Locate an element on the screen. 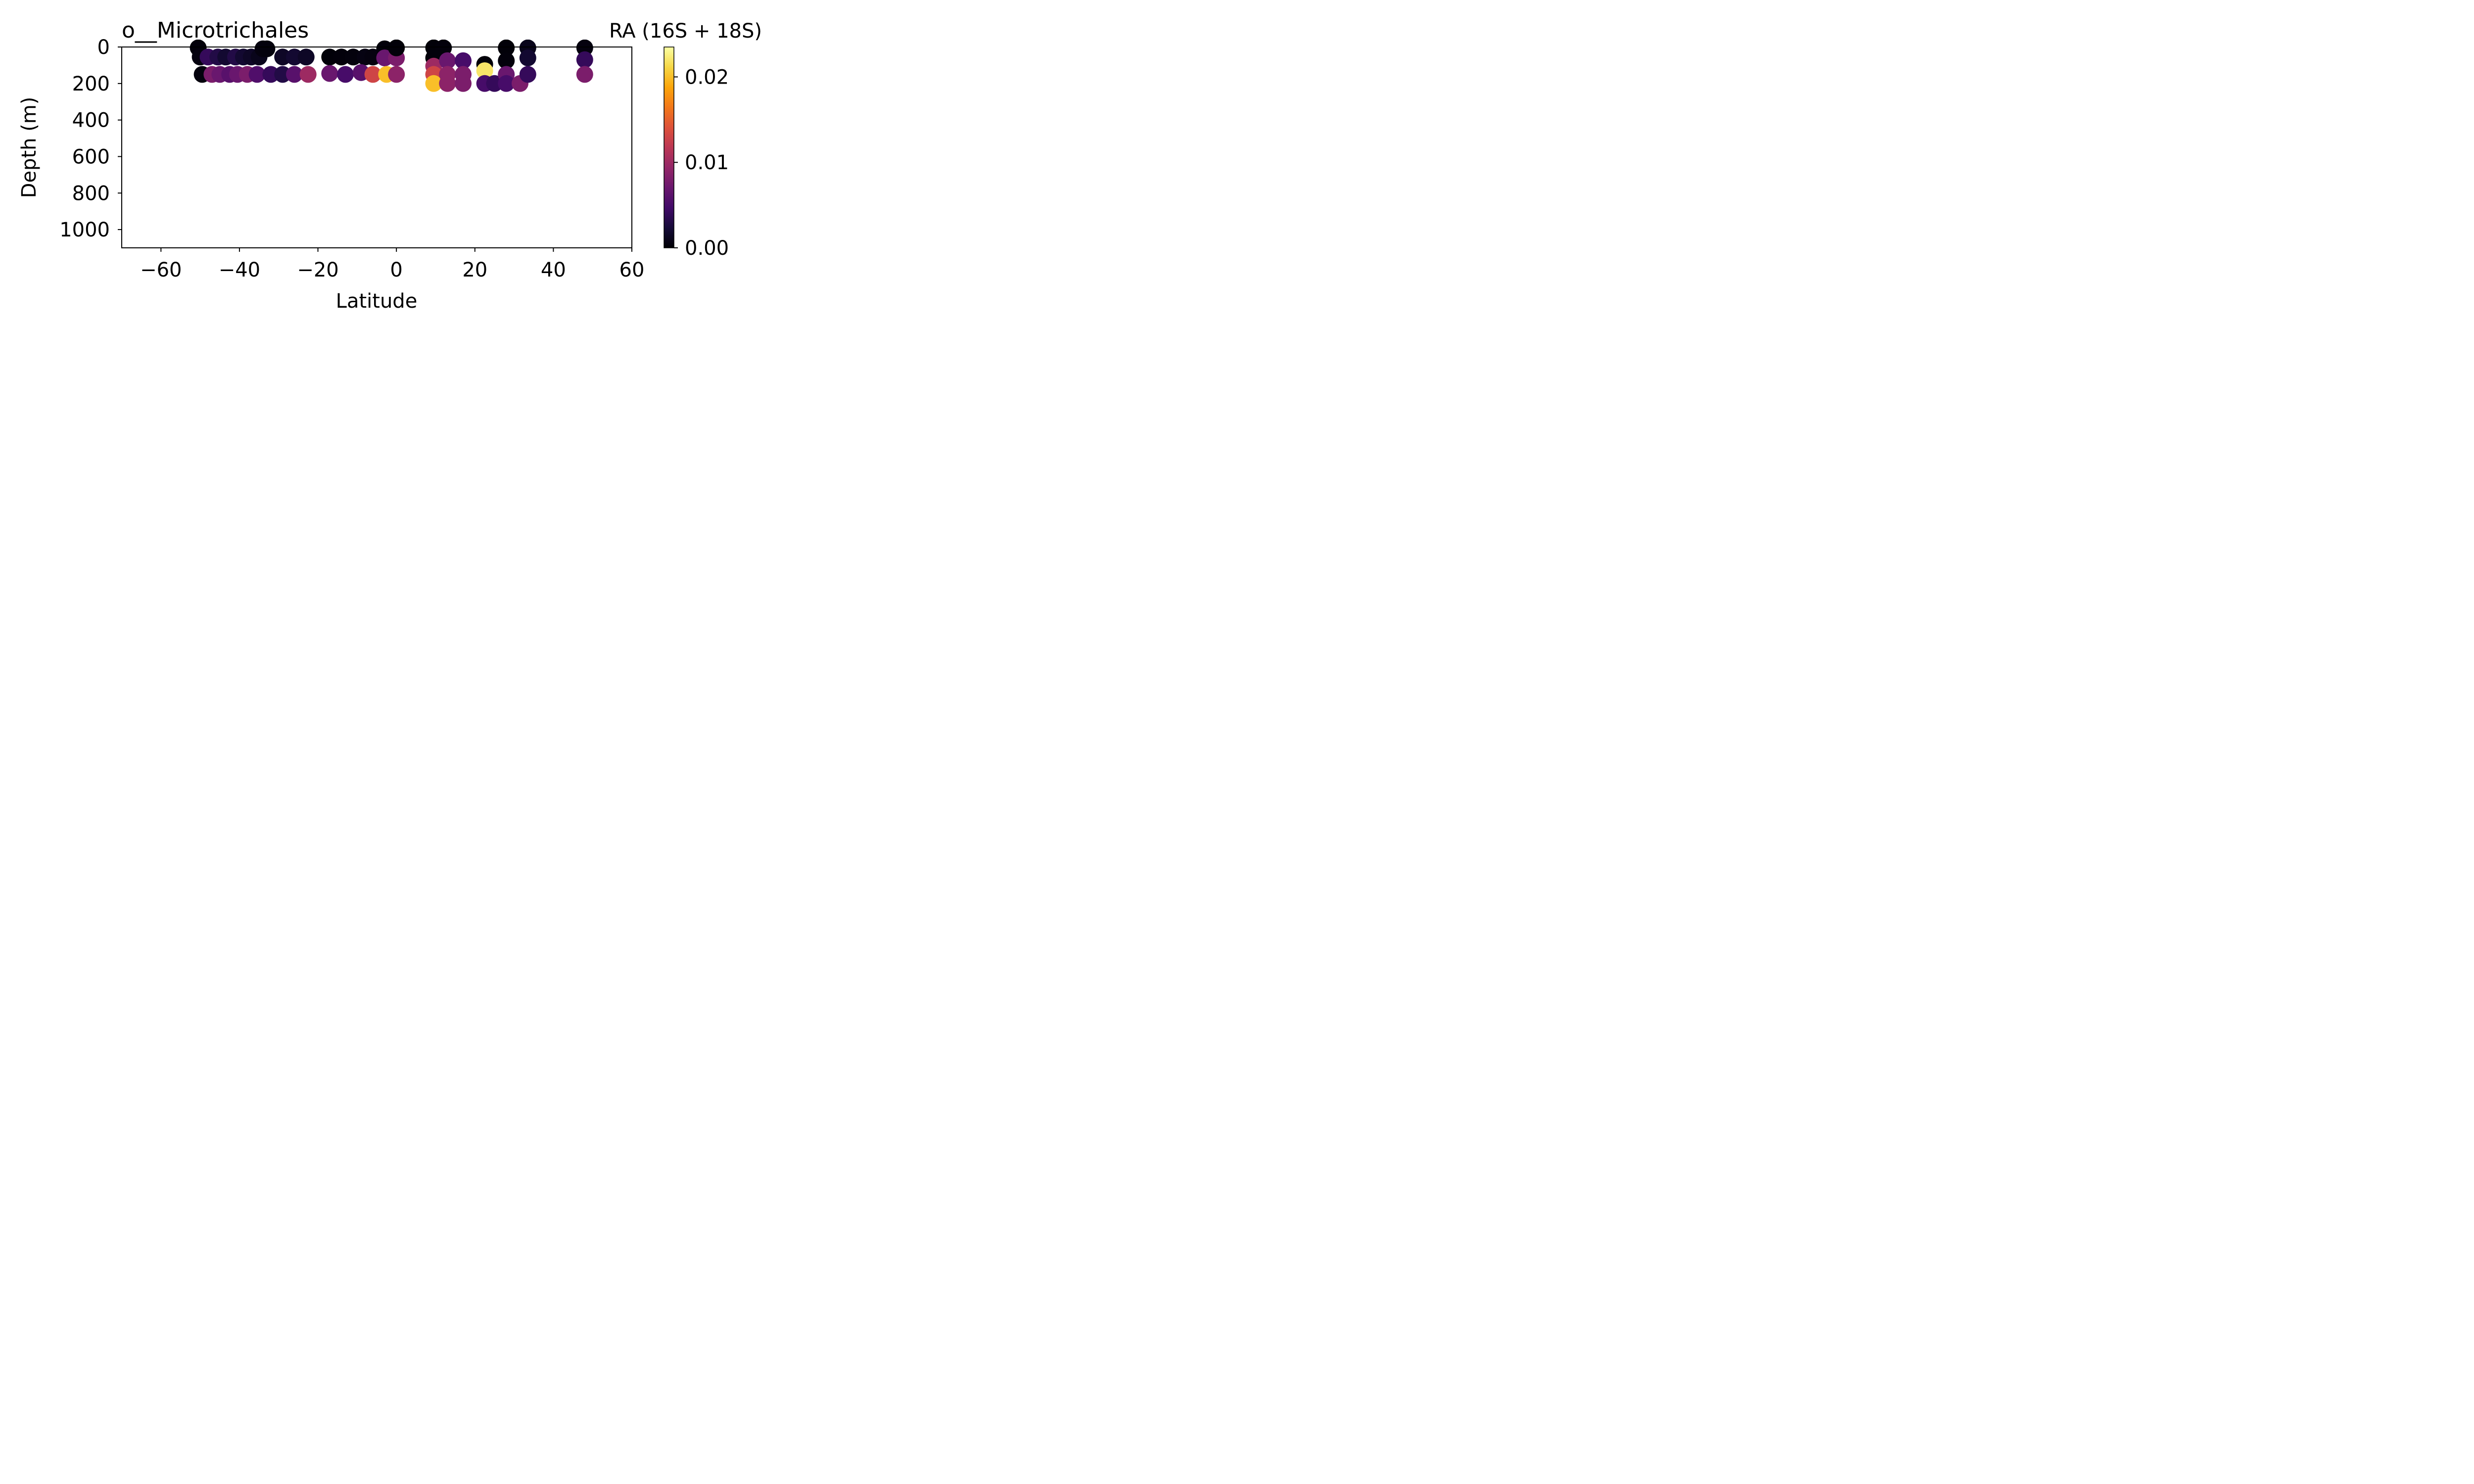 The height and width of the screenshot is (1484, 2474). plot-frame is located at coordinates (377, 147).